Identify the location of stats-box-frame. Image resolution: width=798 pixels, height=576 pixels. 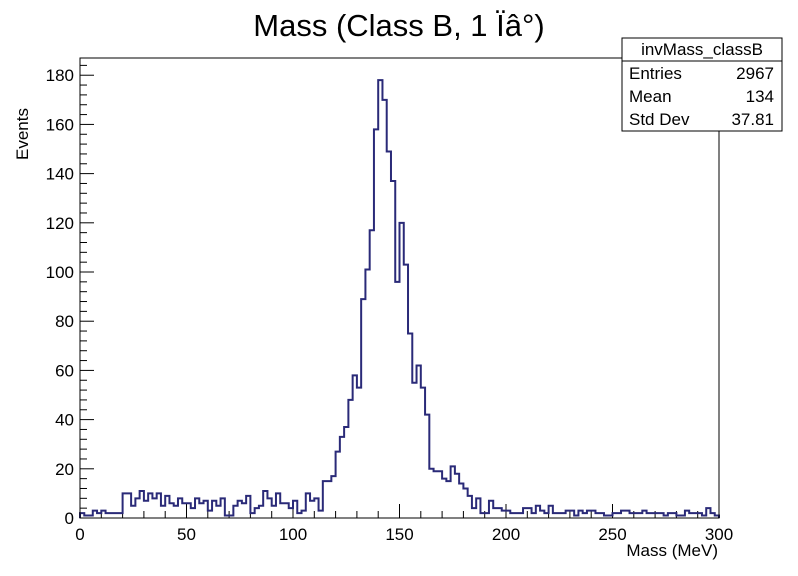
(702, 84).